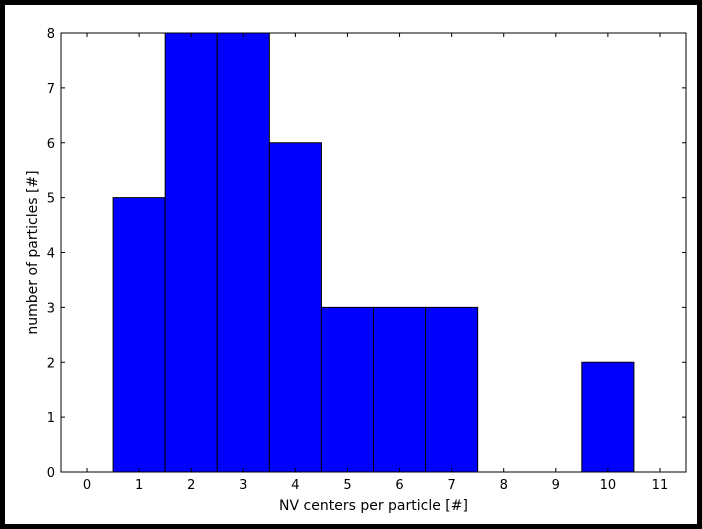  I want to click on y-tick-label: 7, so click(51, 89).